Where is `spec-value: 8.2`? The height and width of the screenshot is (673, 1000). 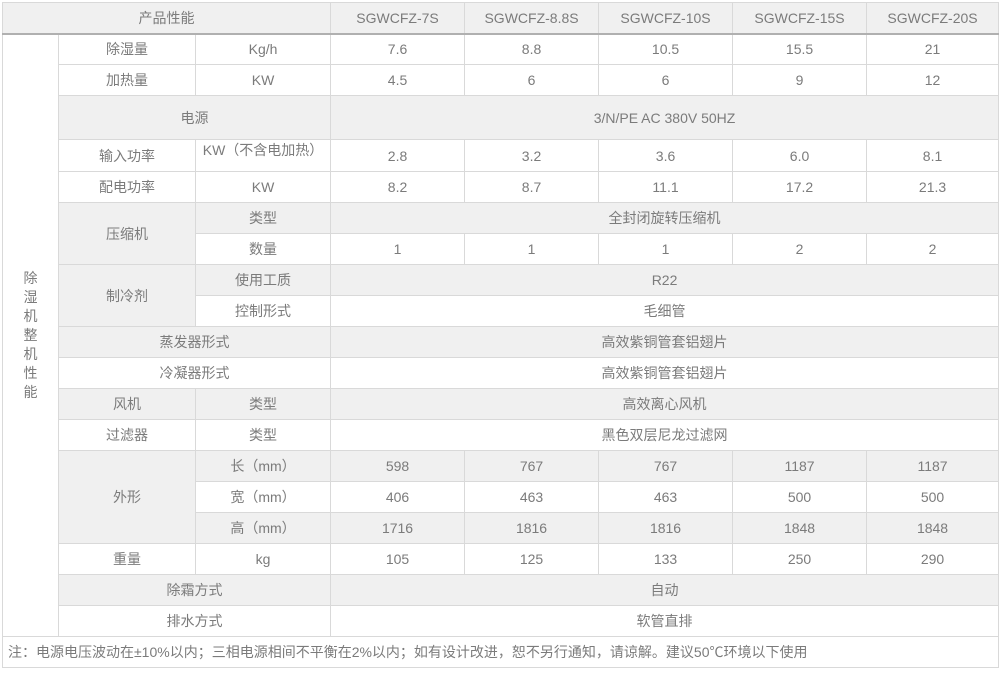
spec-value: 8.2 is located at coordinates (398, 187).